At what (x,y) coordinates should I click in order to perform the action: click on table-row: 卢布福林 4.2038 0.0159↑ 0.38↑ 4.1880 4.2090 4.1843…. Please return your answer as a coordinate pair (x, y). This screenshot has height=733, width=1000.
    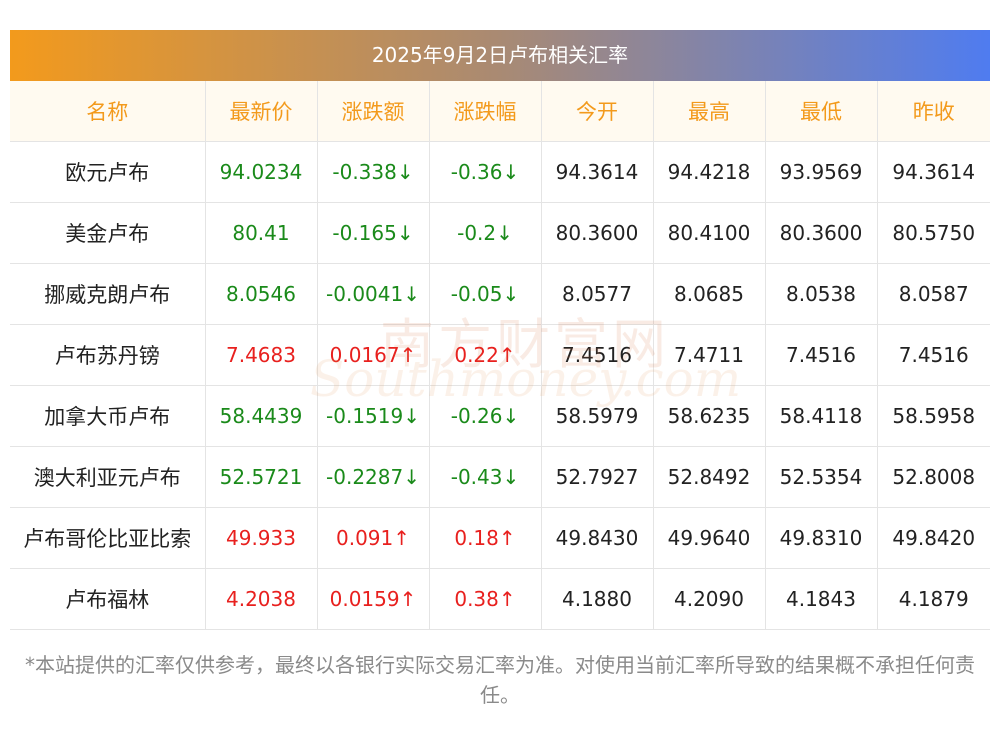
    Looking at the image, I should click on (500, 599).